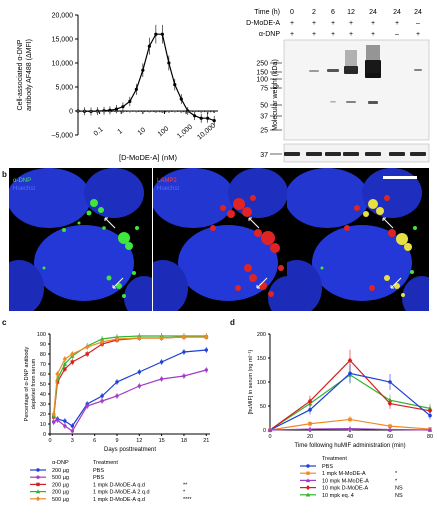  Describe the element at coordinates (22, 181) in the screenshot. I see `micro-1-label-adnp: α-DNP` at that location.